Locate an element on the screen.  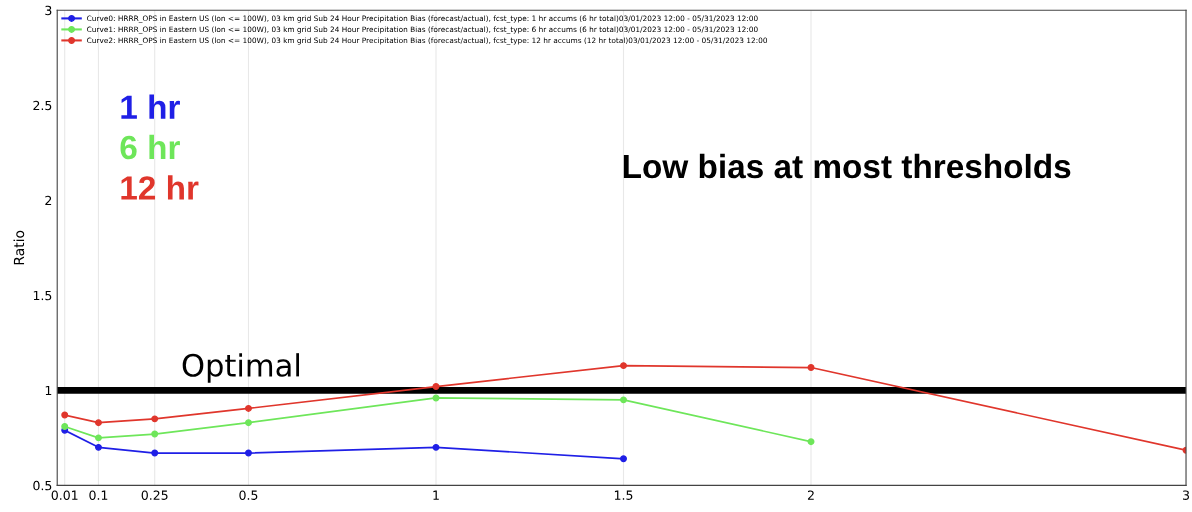
ref-line-label: Optimal is located at coordinates (240, 368).